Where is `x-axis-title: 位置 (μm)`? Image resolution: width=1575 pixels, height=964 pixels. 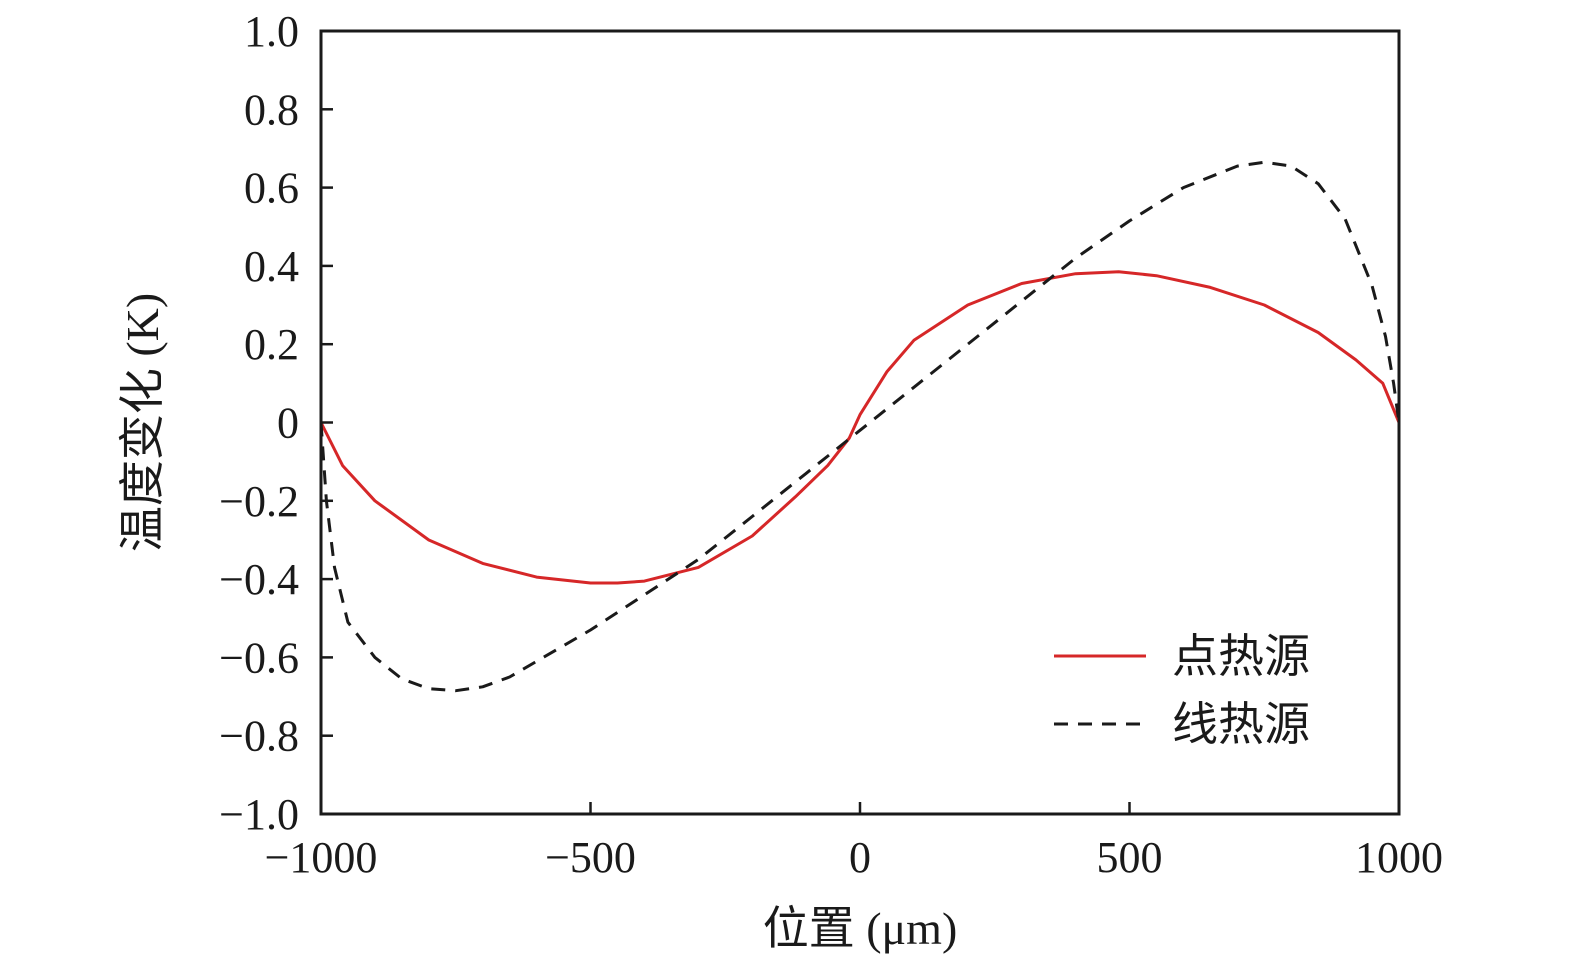
x-axis-title: 位置 (μm) is located at coordinates (860, 928).